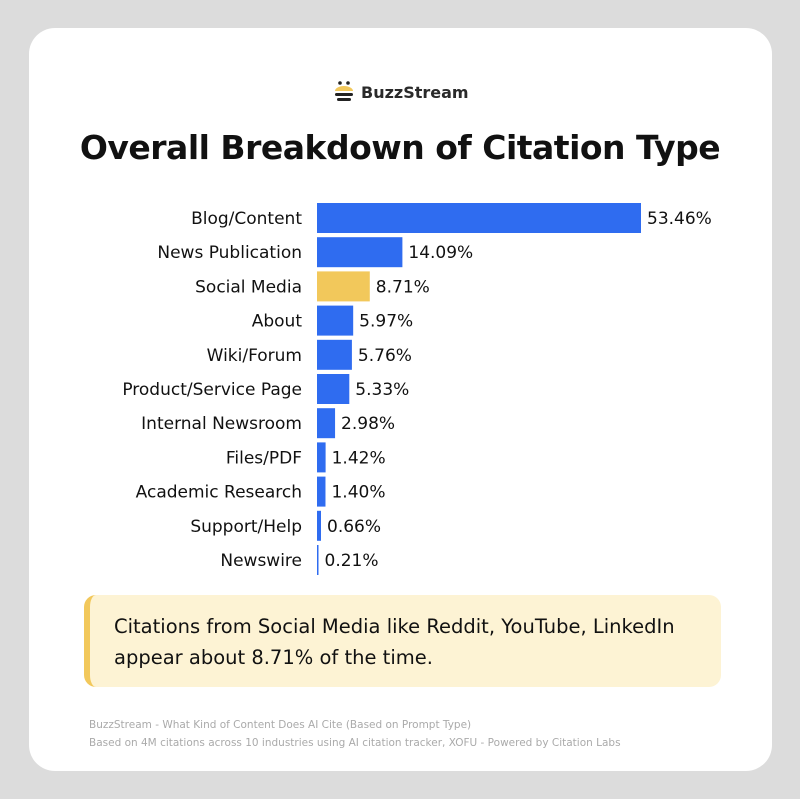 This screenshot has height=799, width=800. Describe the element at coordinates (479, 218) in the screenshot. I see `bar-blog-content` at that location.